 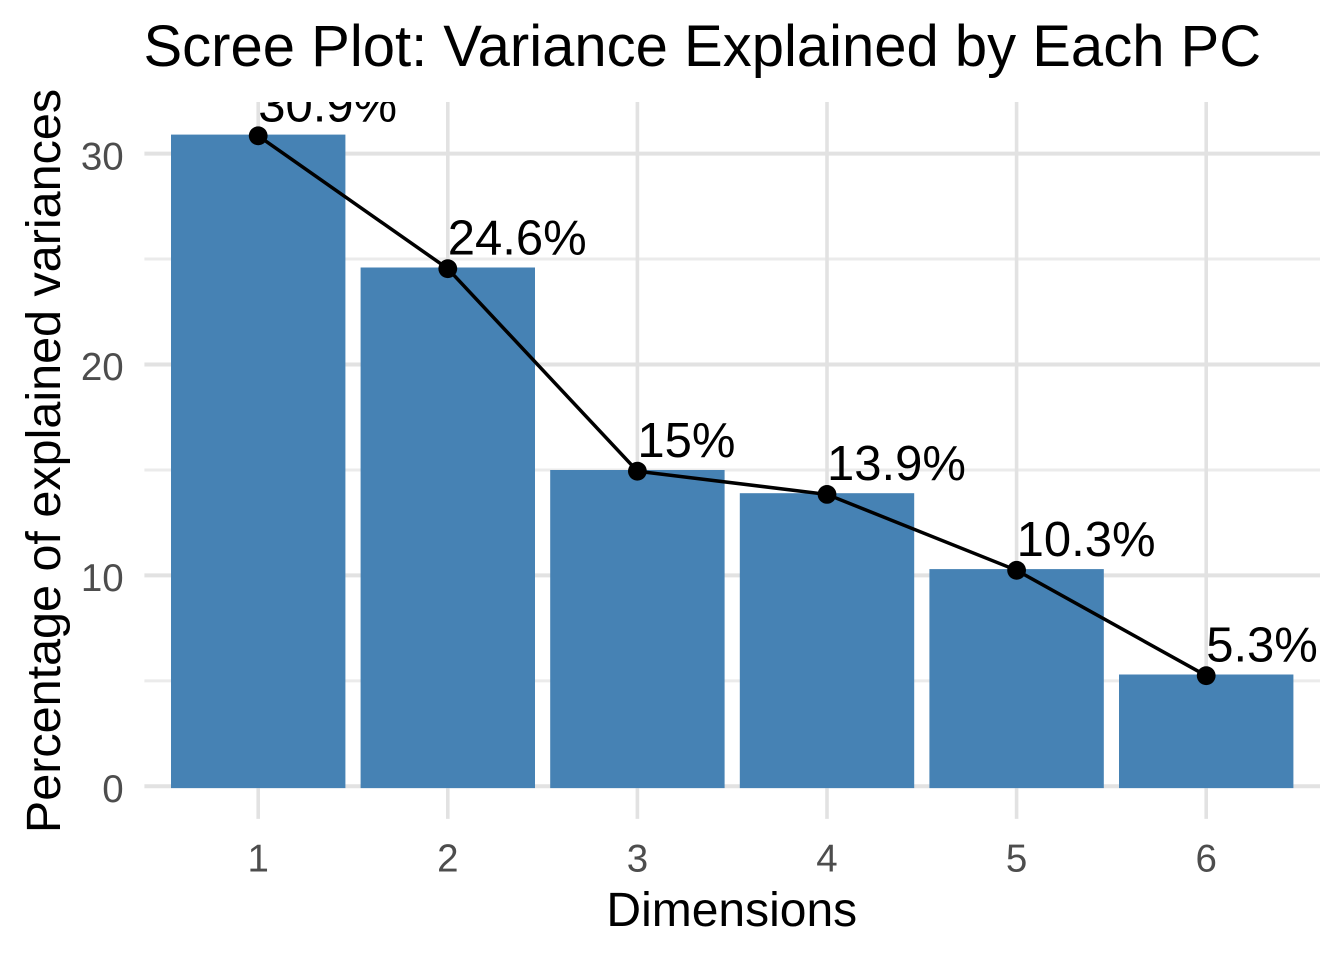 What do you see at coordinates (686, 441) in the screenshot?
I see `svg-text: 15%` at bounding box center [686, 441].